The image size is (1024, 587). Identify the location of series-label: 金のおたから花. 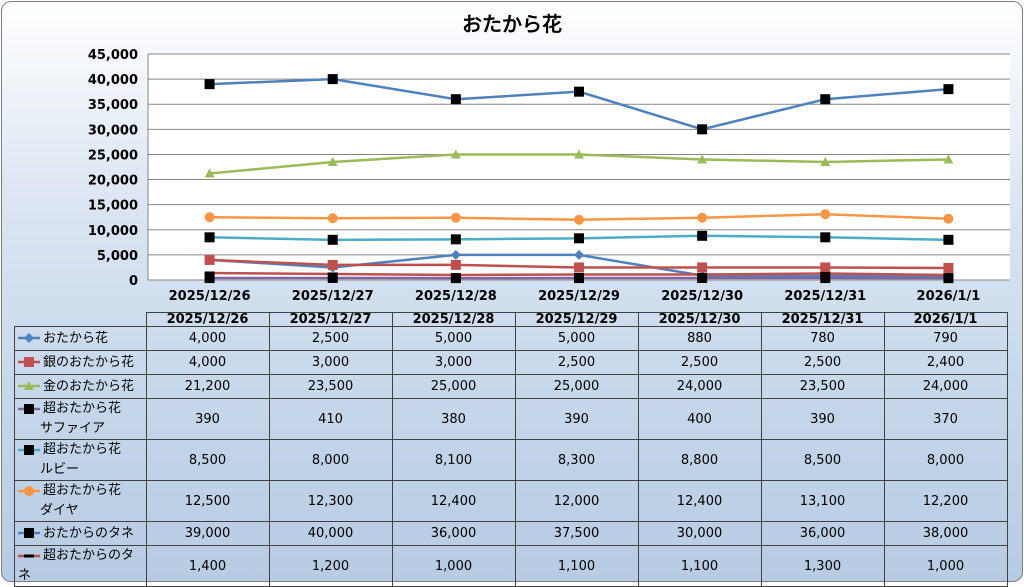
(81, 387).